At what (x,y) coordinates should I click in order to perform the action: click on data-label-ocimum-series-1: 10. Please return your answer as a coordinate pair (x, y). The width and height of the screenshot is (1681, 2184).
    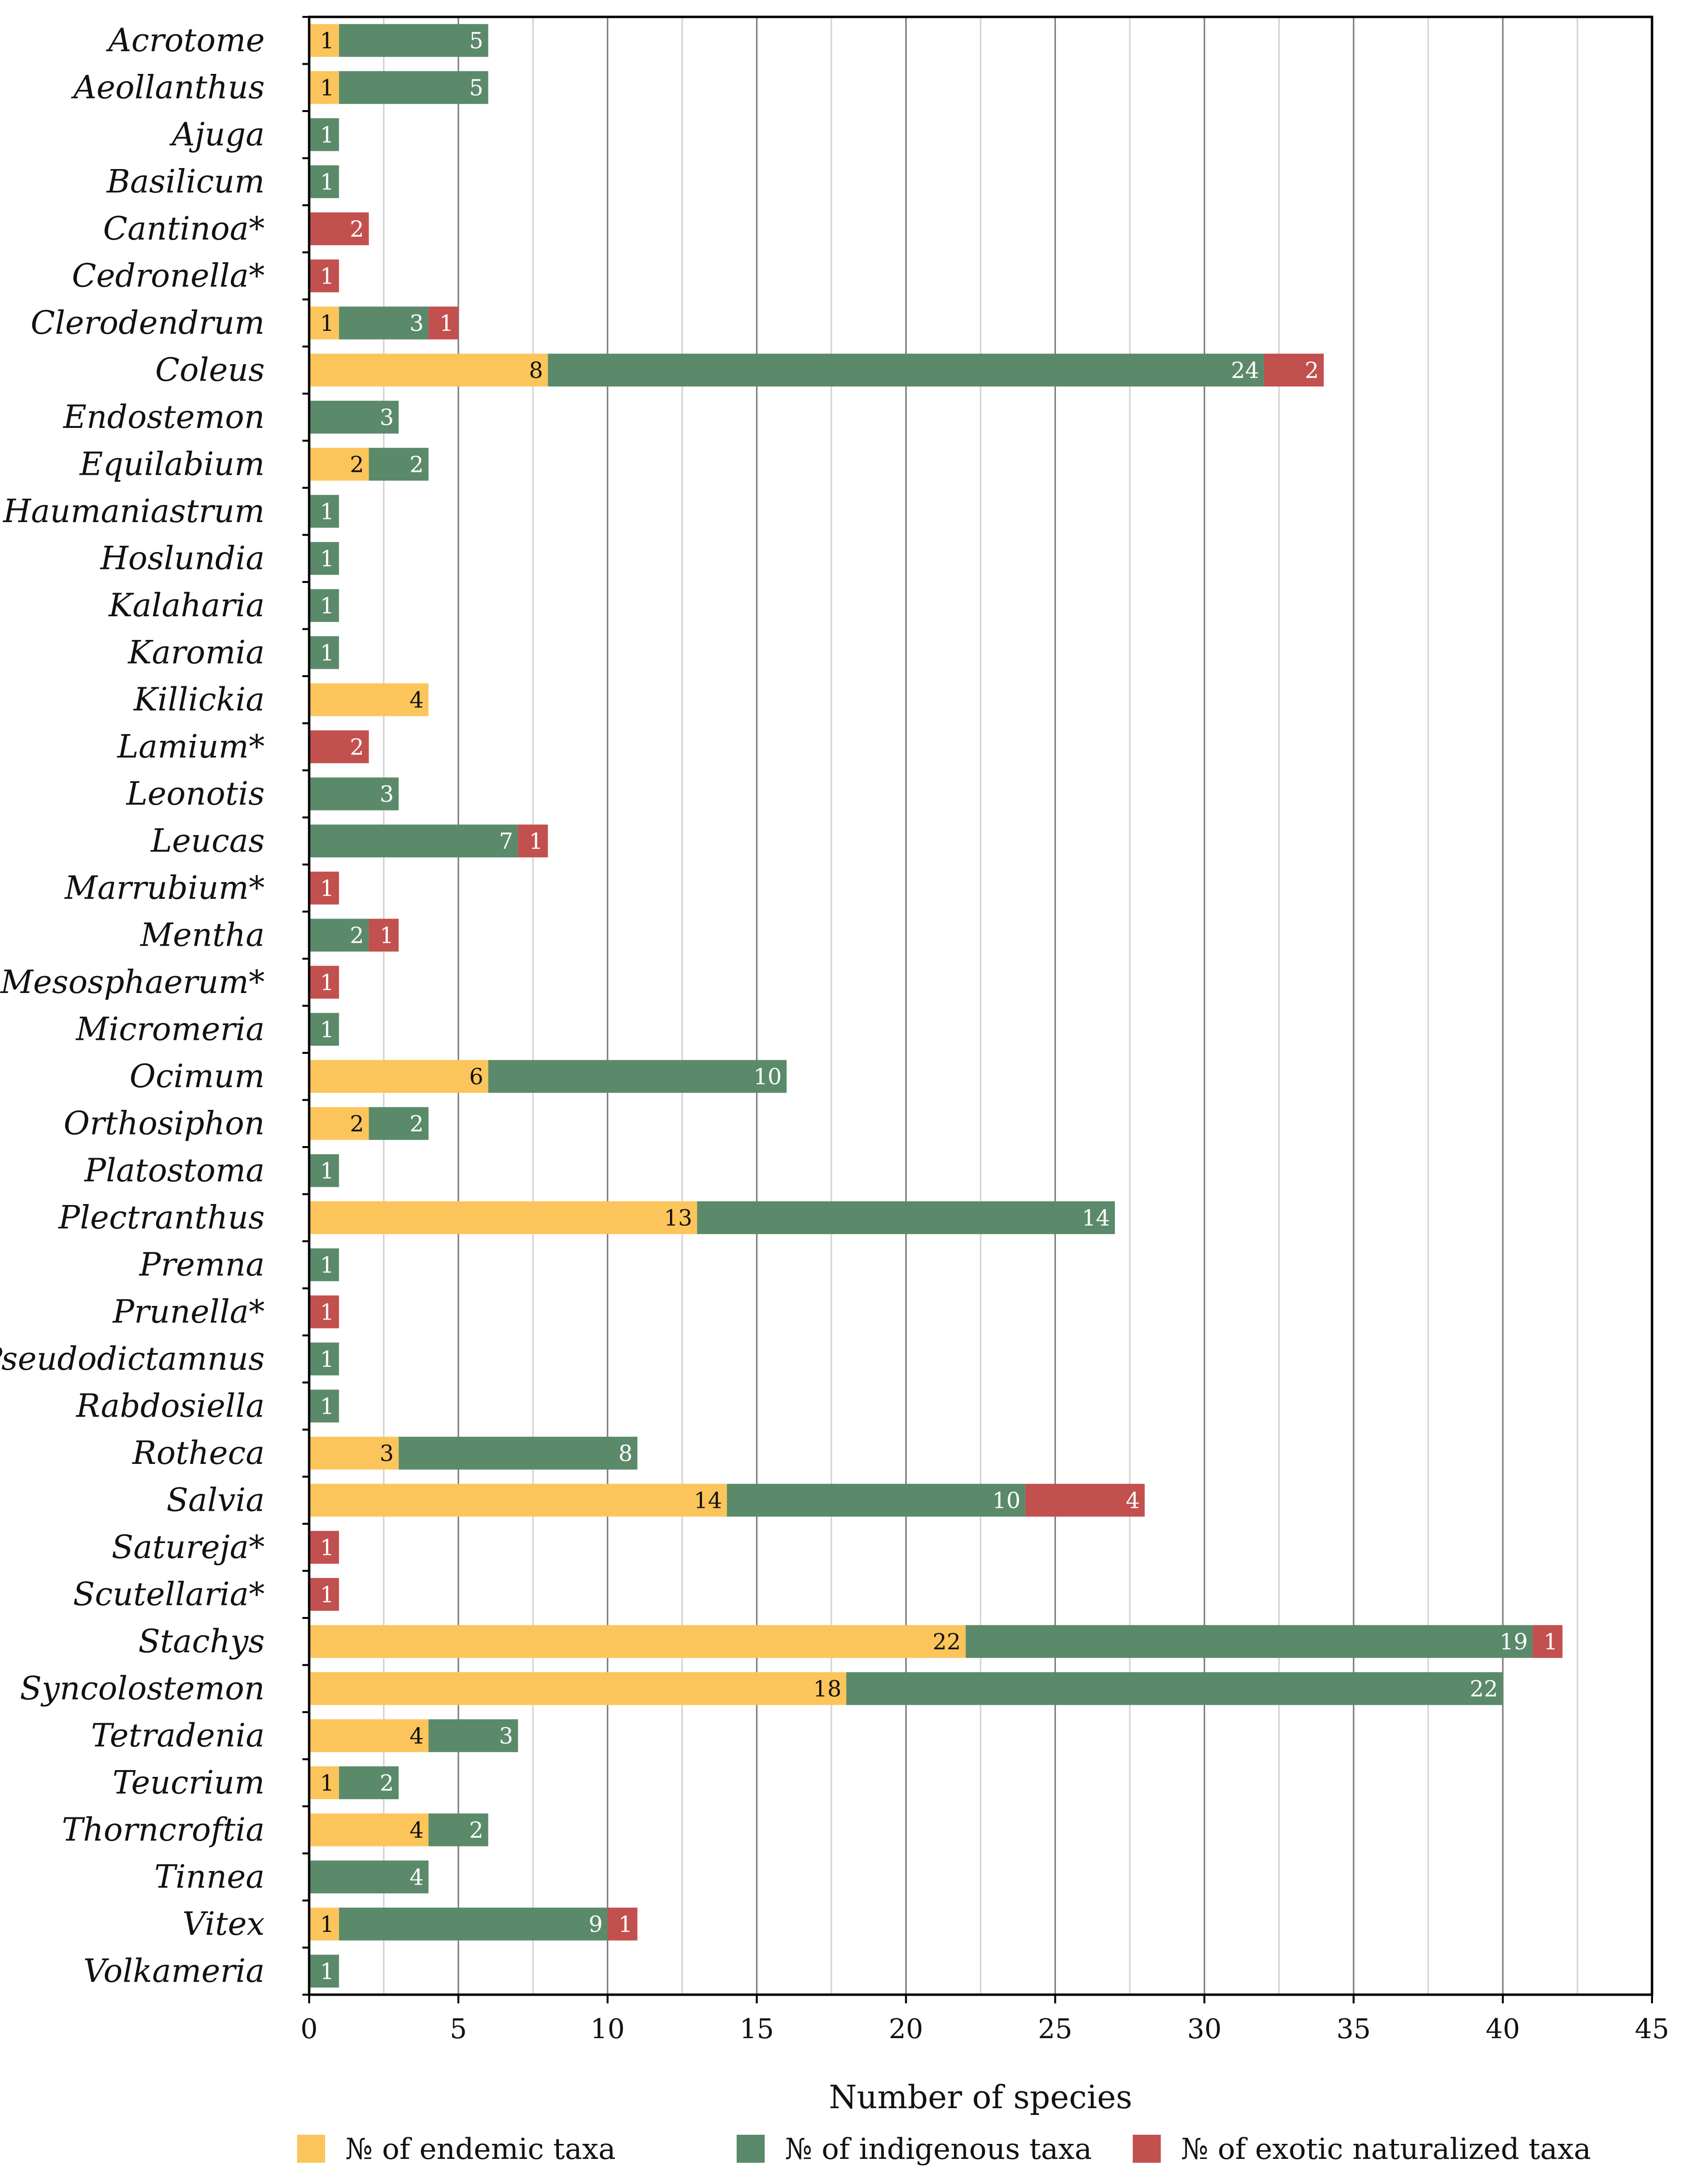
    Looking at the image, I should click on (768, 1077).